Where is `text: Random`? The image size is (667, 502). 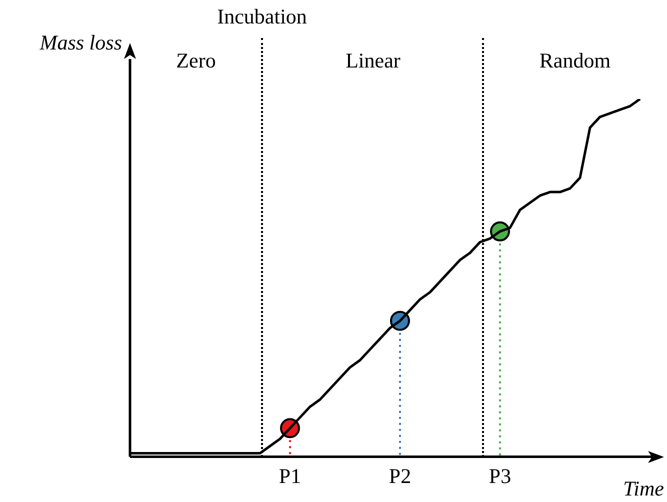
text: Random is located at coordinates (575, 60).